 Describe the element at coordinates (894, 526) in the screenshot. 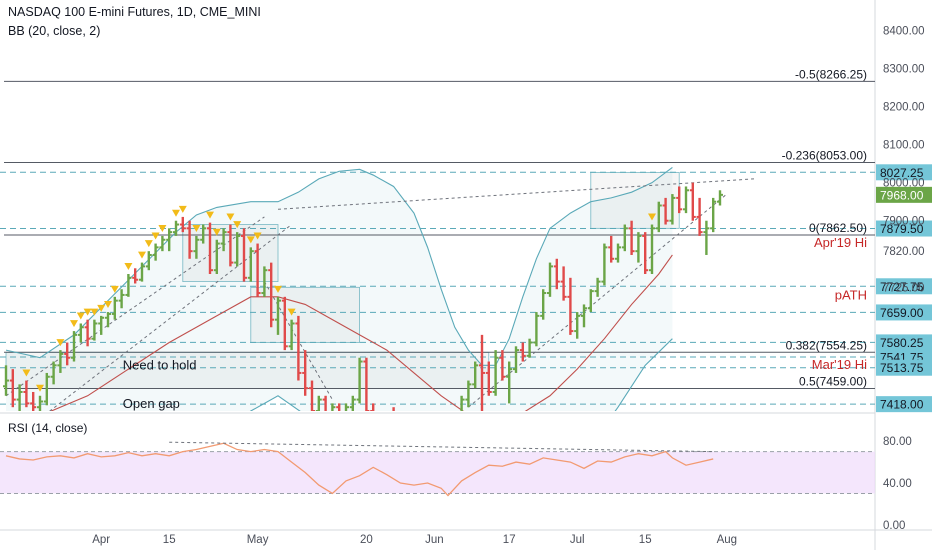

I see `rsi-tick-label: 0.00` at that location.